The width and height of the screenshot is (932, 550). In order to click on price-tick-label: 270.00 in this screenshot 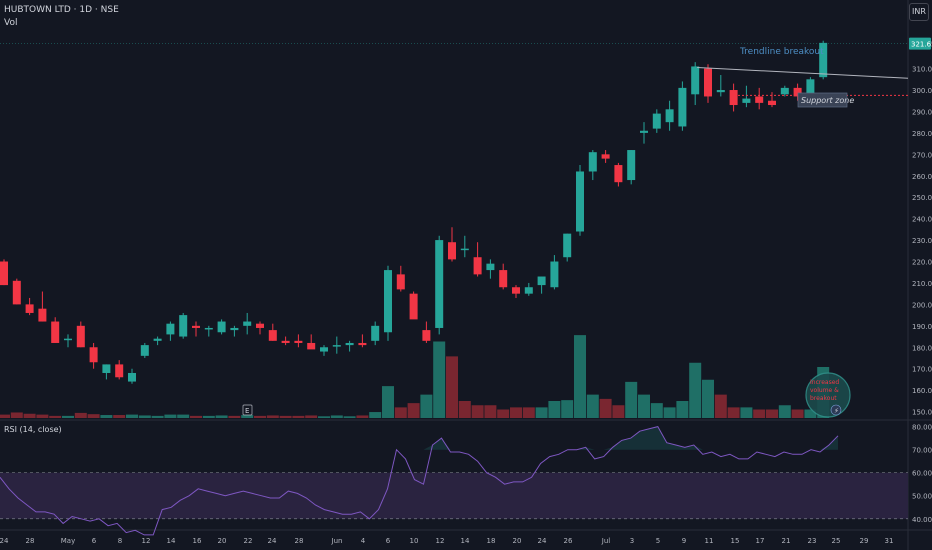, I will do `click(922, 155)`.